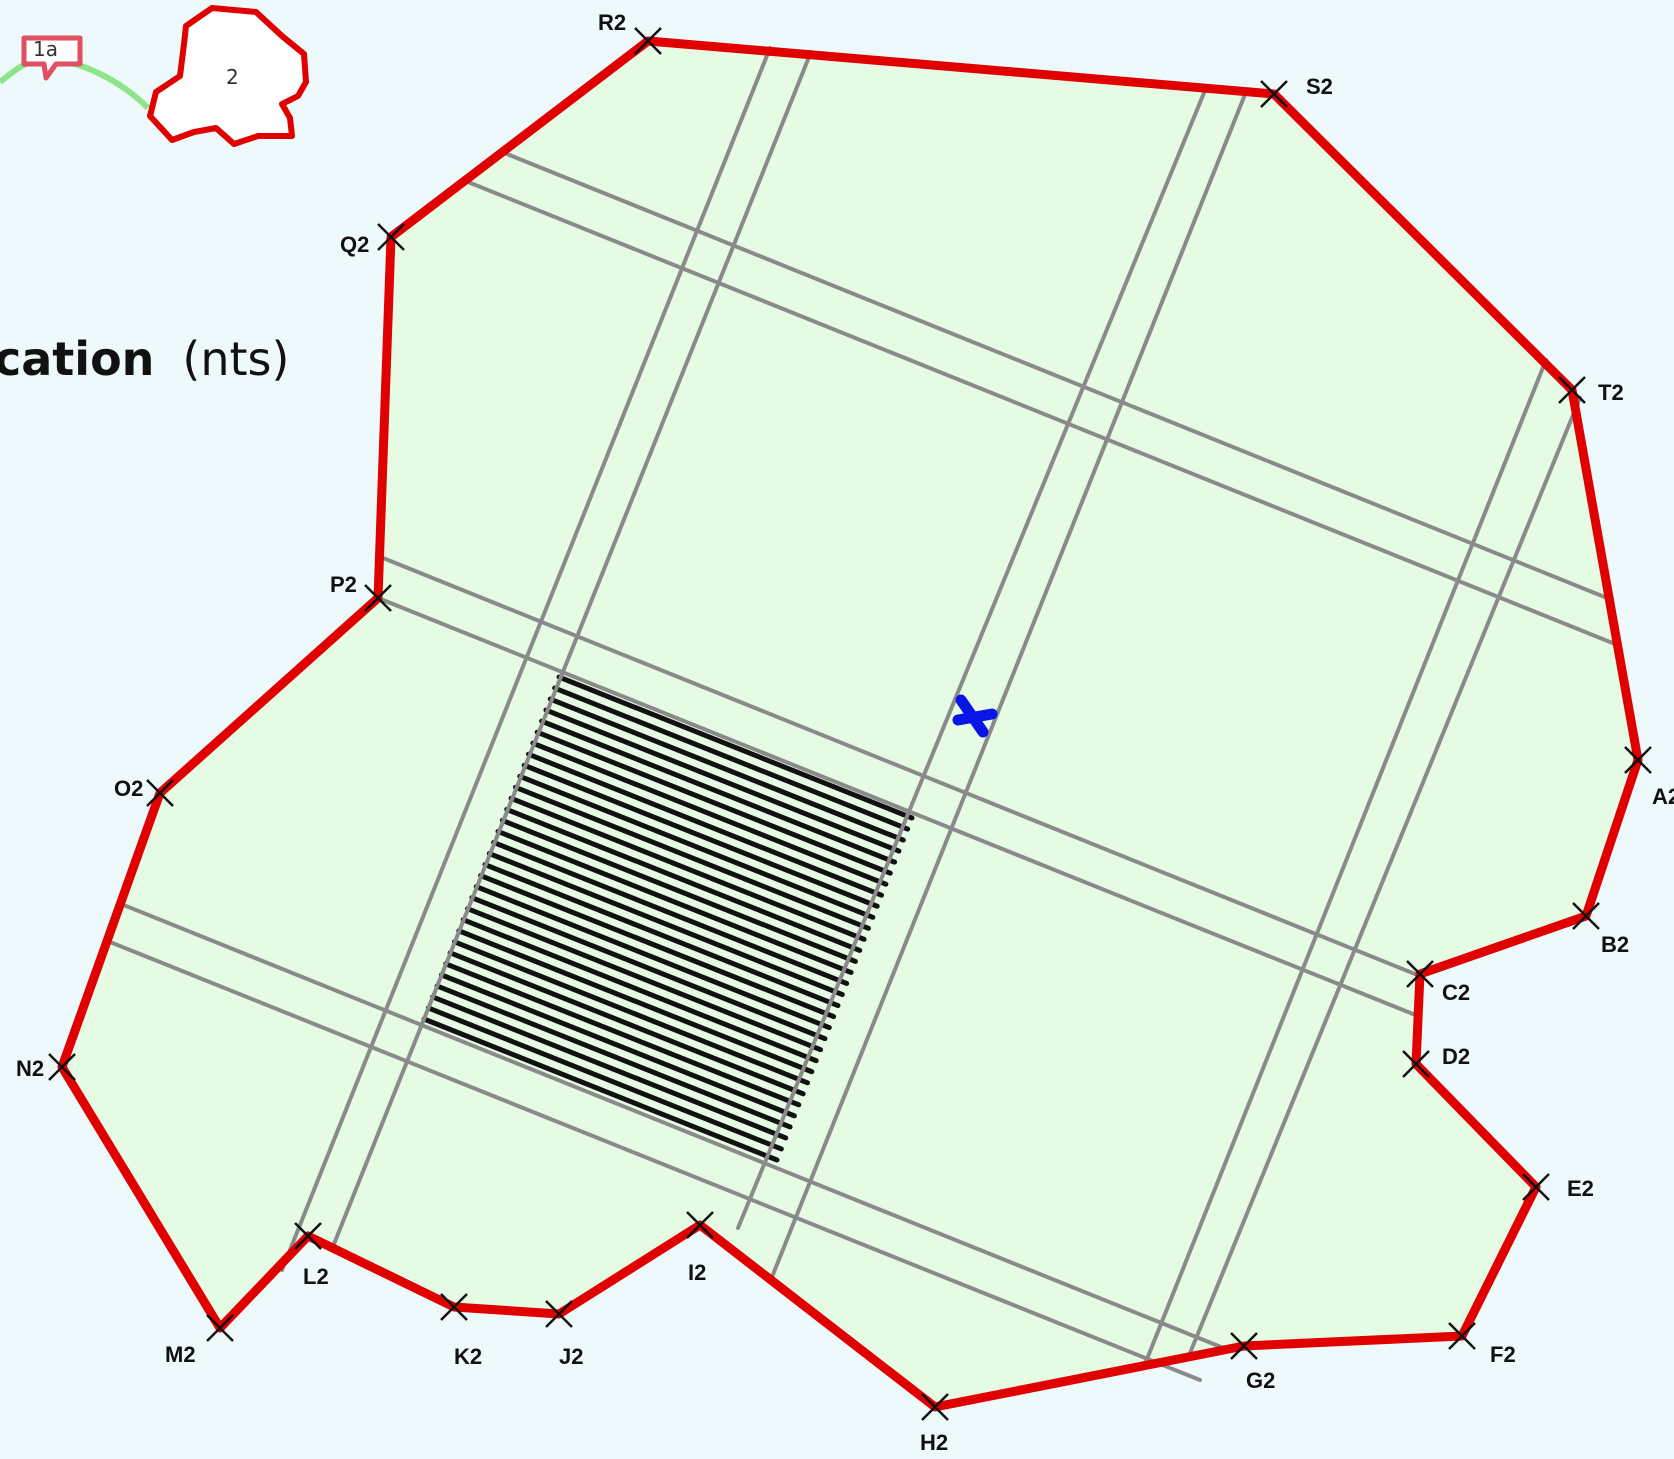 This screenshot has width=1674, height=1459. I want to click on vertex-label: M2, so click(180, 1354).